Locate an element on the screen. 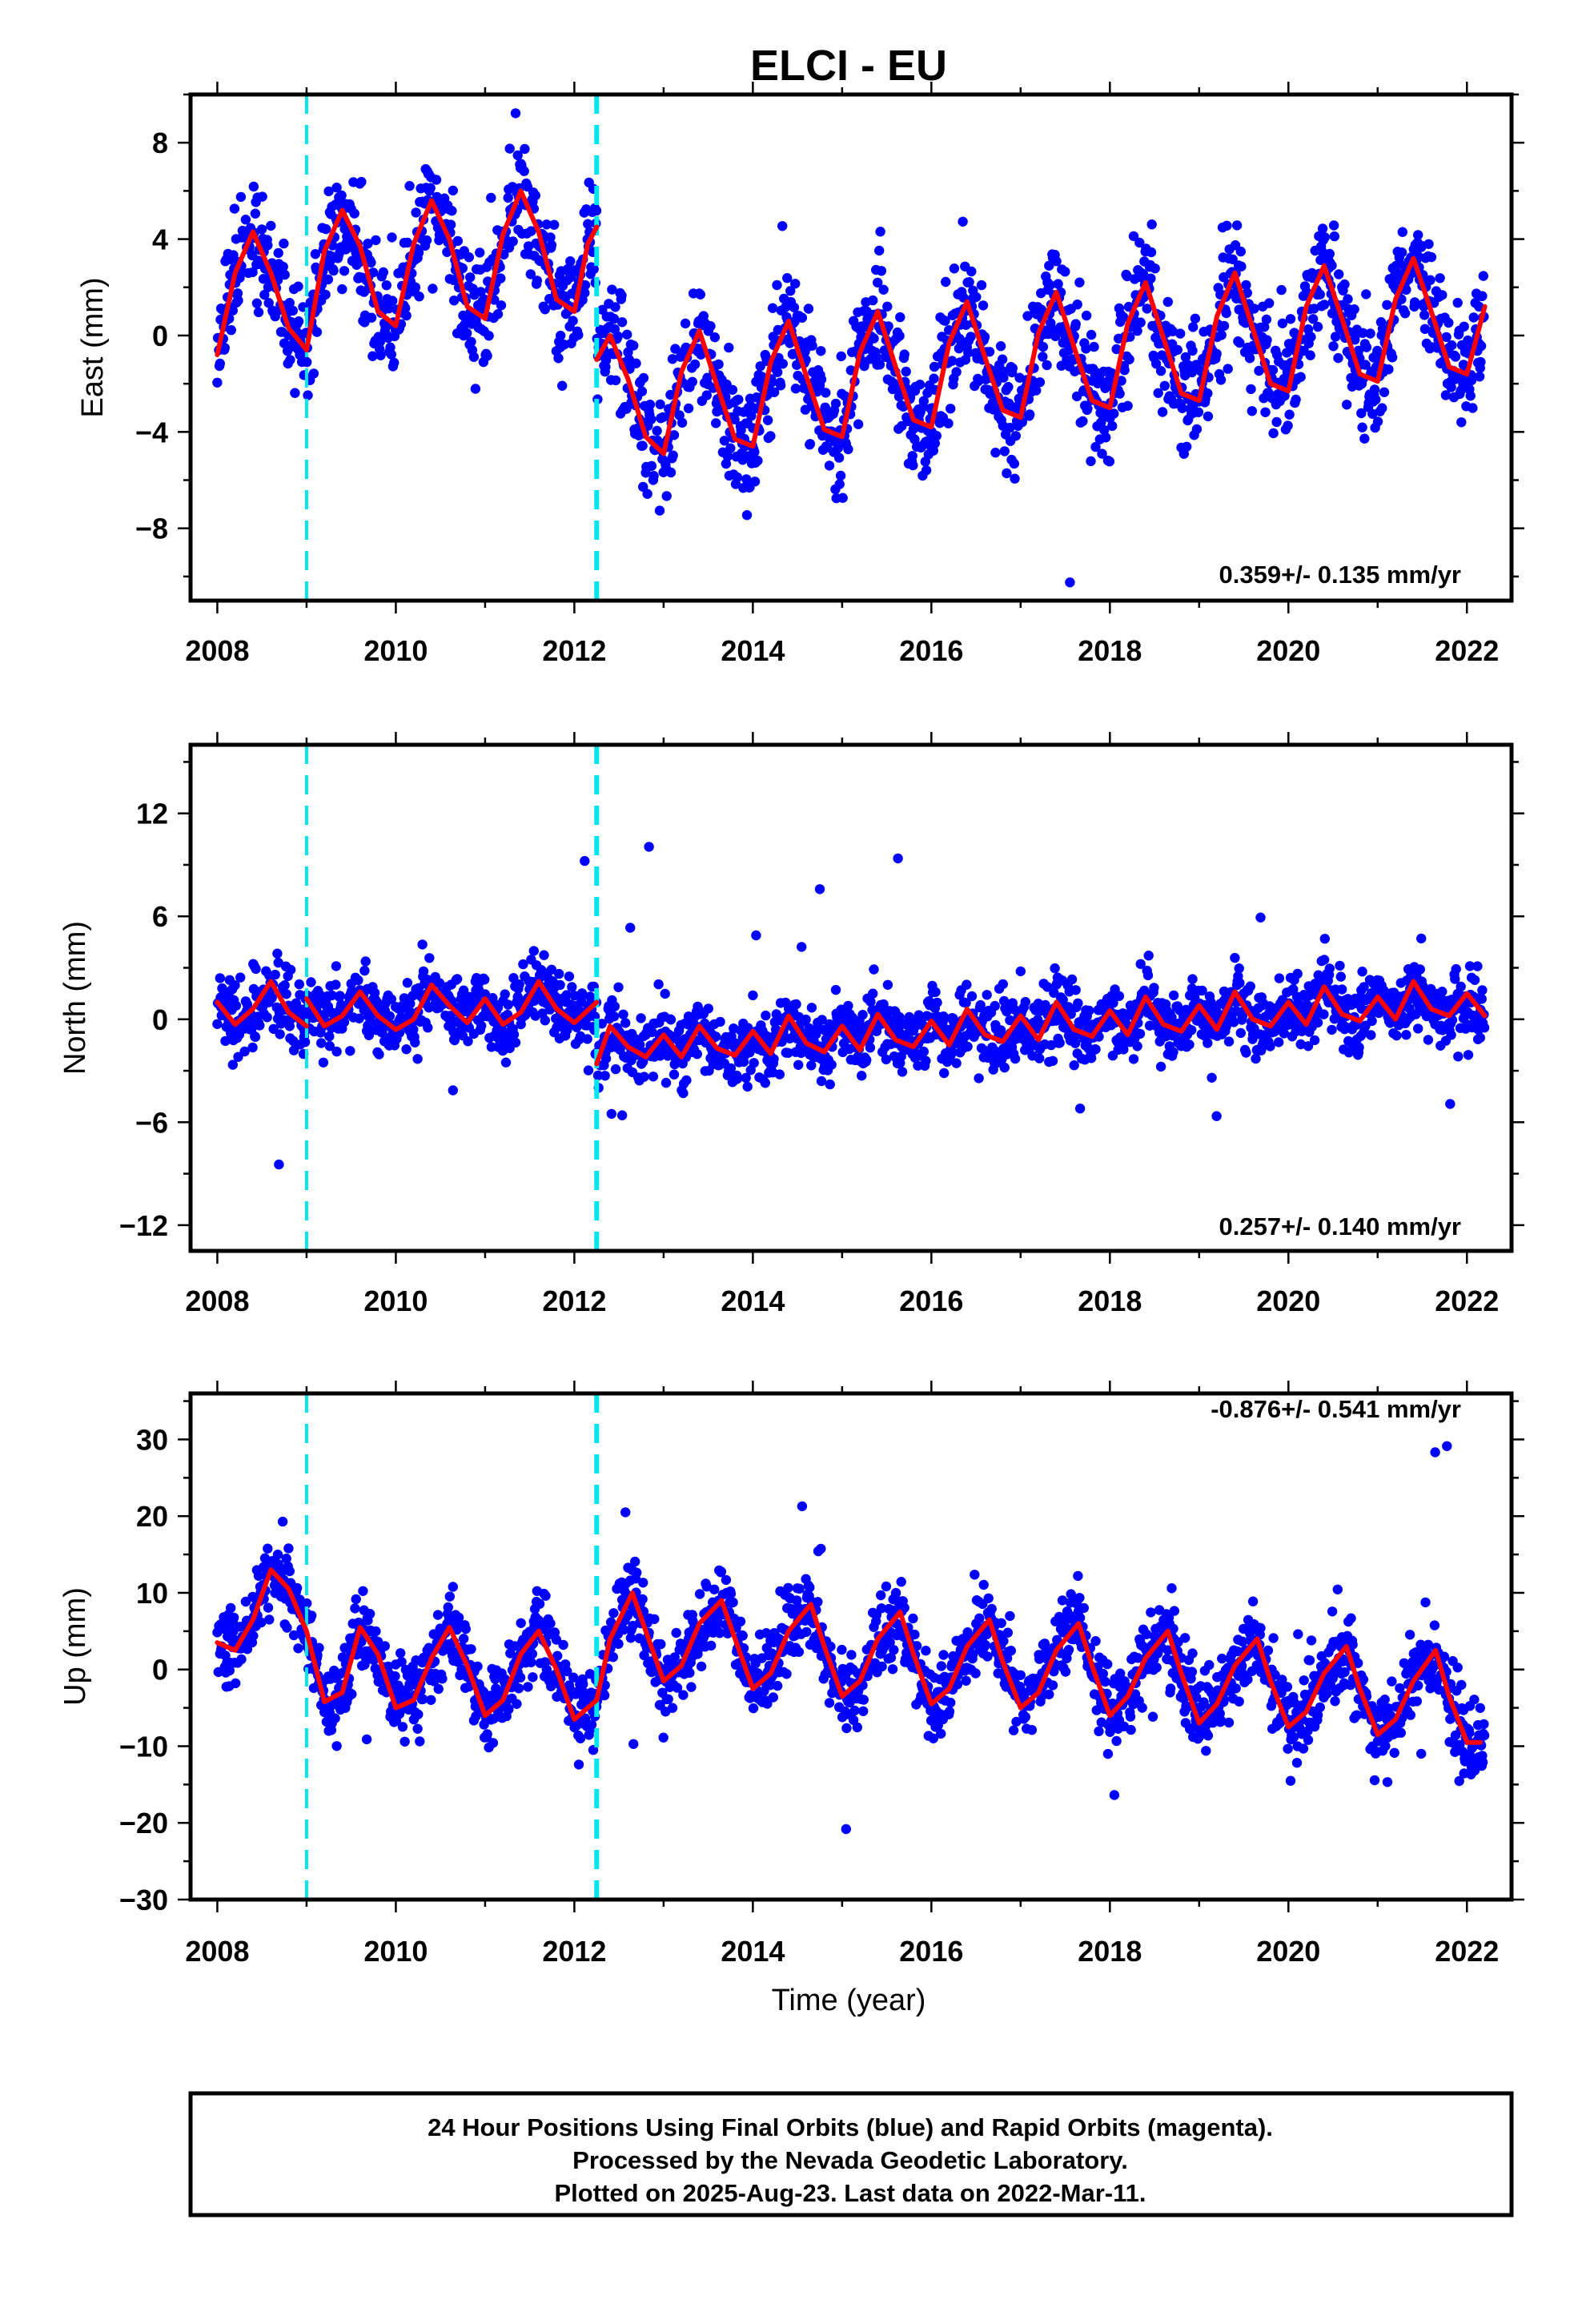 The image size is (1582, 2324). x-tick-label: 2018 is located at coordinates (1110, 650).